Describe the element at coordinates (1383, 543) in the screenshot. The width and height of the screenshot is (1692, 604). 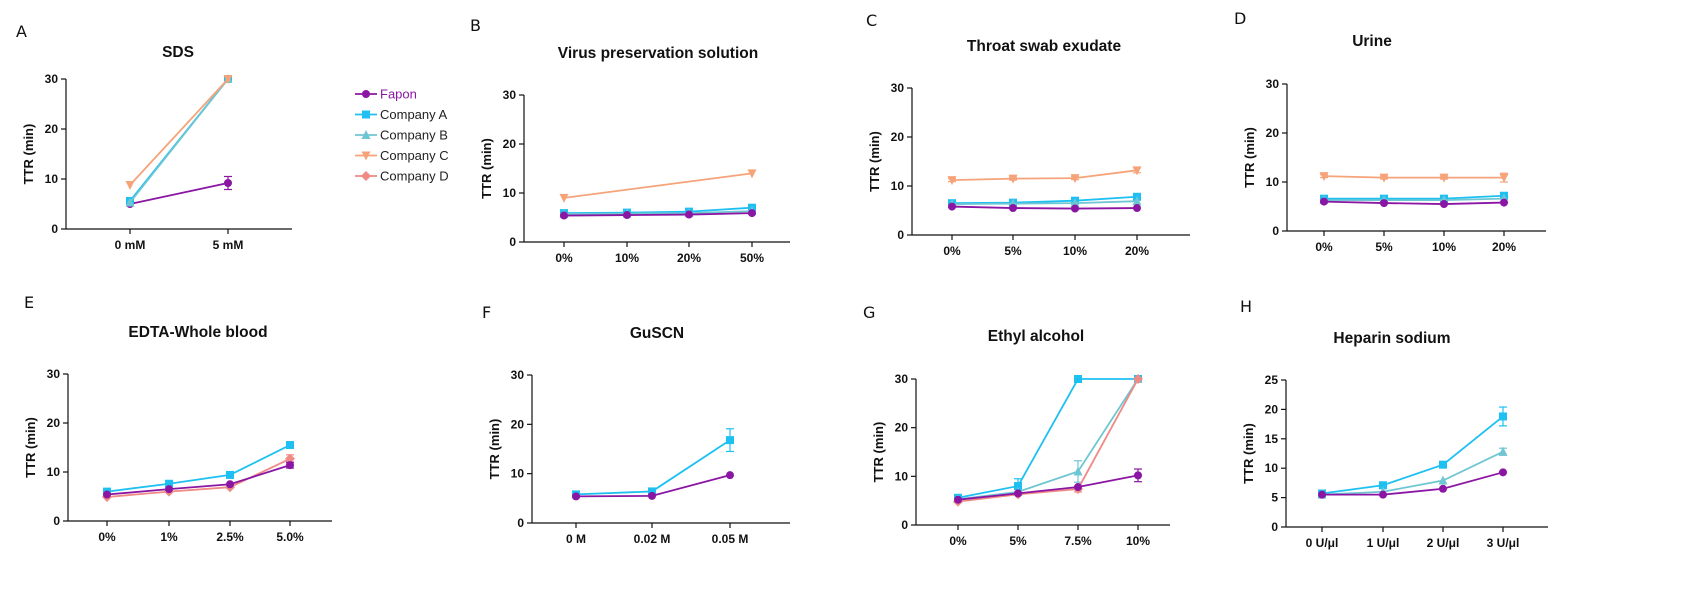
I see `x-tick-label: 1 U/μl` at that location.